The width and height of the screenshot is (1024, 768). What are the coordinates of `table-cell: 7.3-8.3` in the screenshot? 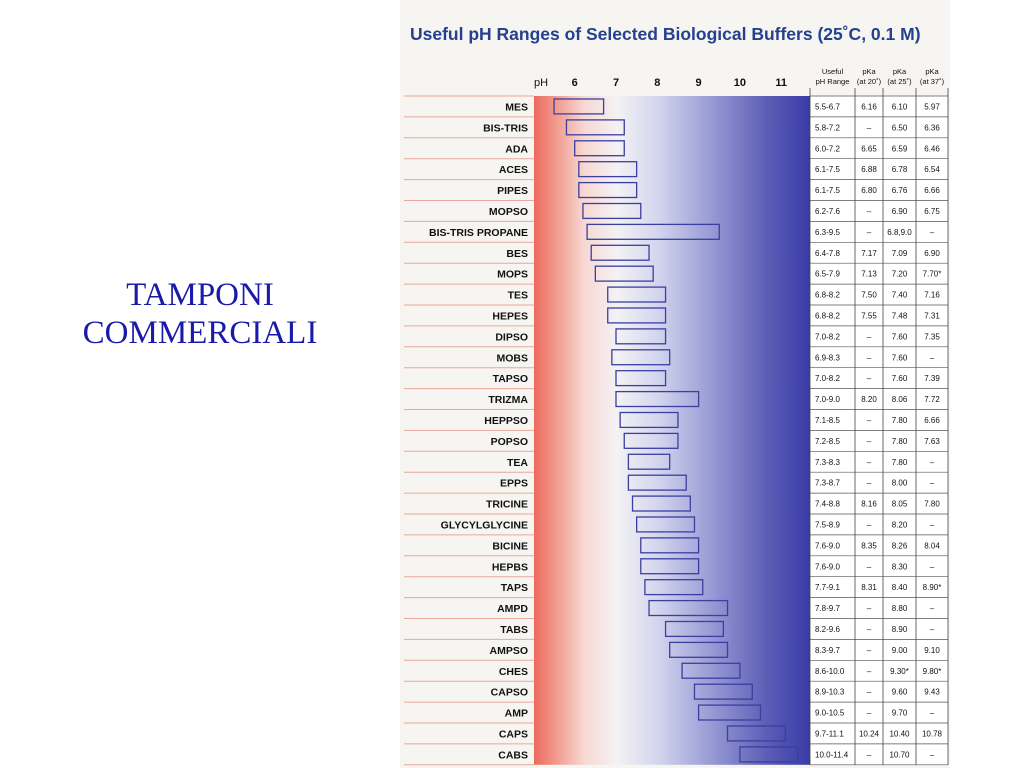 It's located at (827, 462).